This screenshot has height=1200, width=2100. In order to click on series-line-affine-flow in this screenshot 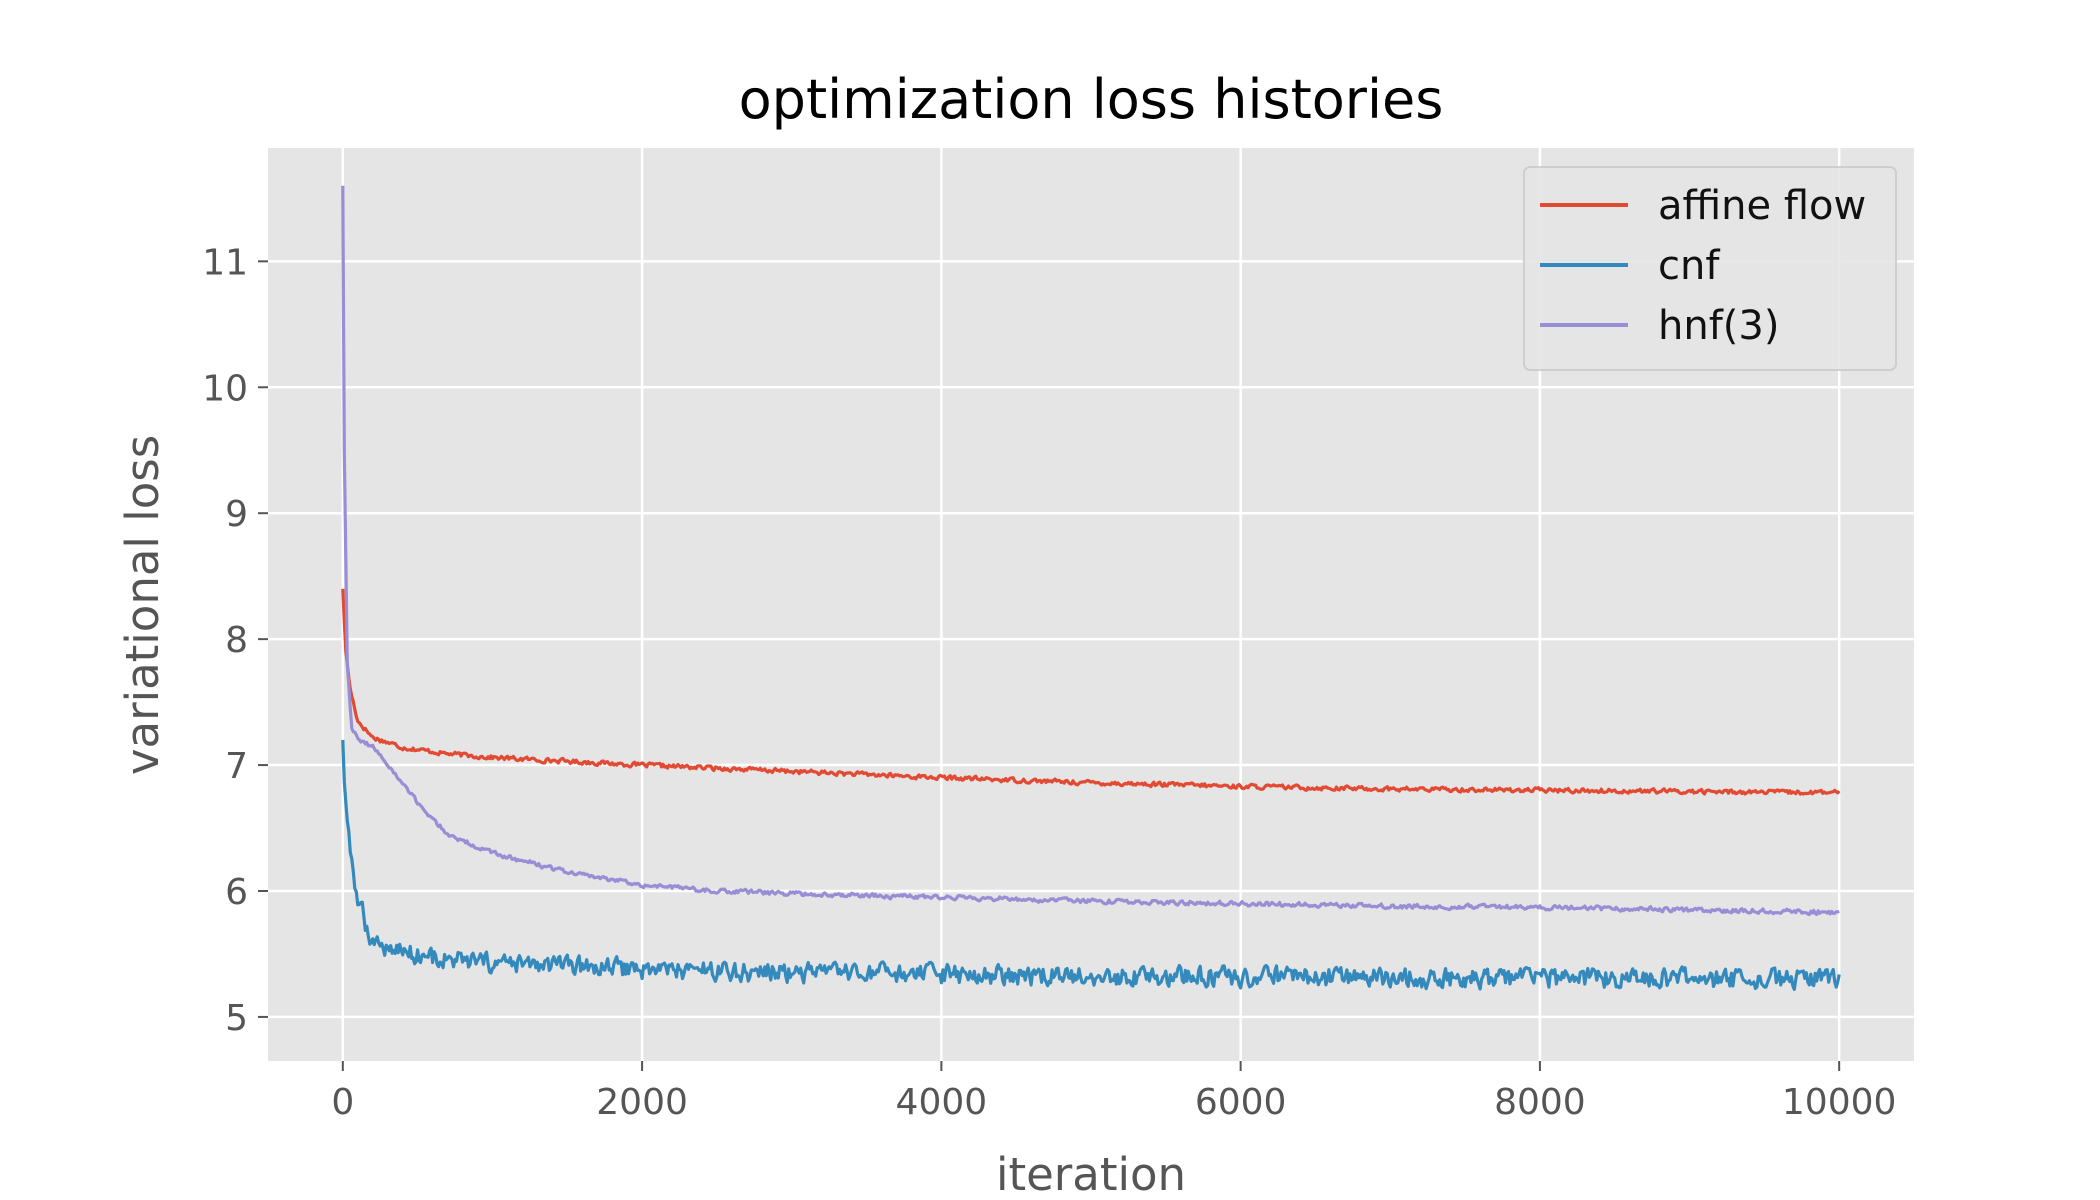, I will do `click(1091, 692)`.